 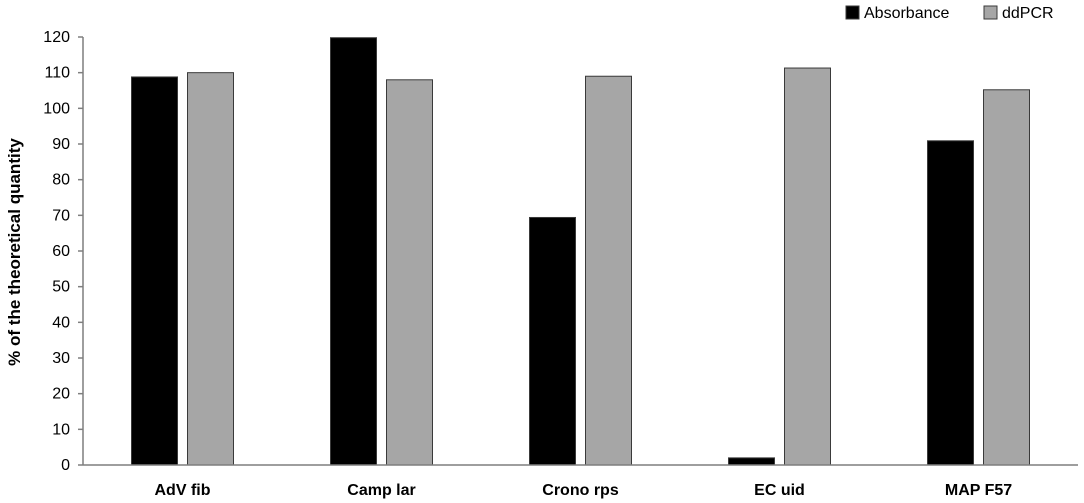 I want to click on y-tick-label: 30, so click(x=61, y=358).